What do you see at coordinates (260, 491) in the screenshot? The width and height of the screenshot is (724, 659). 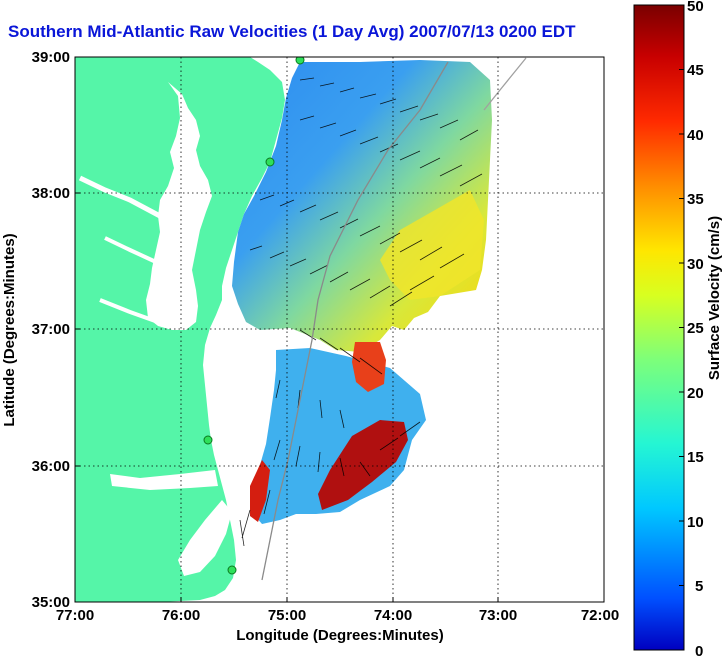 I see `high-speed-core-cape` at bounding box center [260, 491].